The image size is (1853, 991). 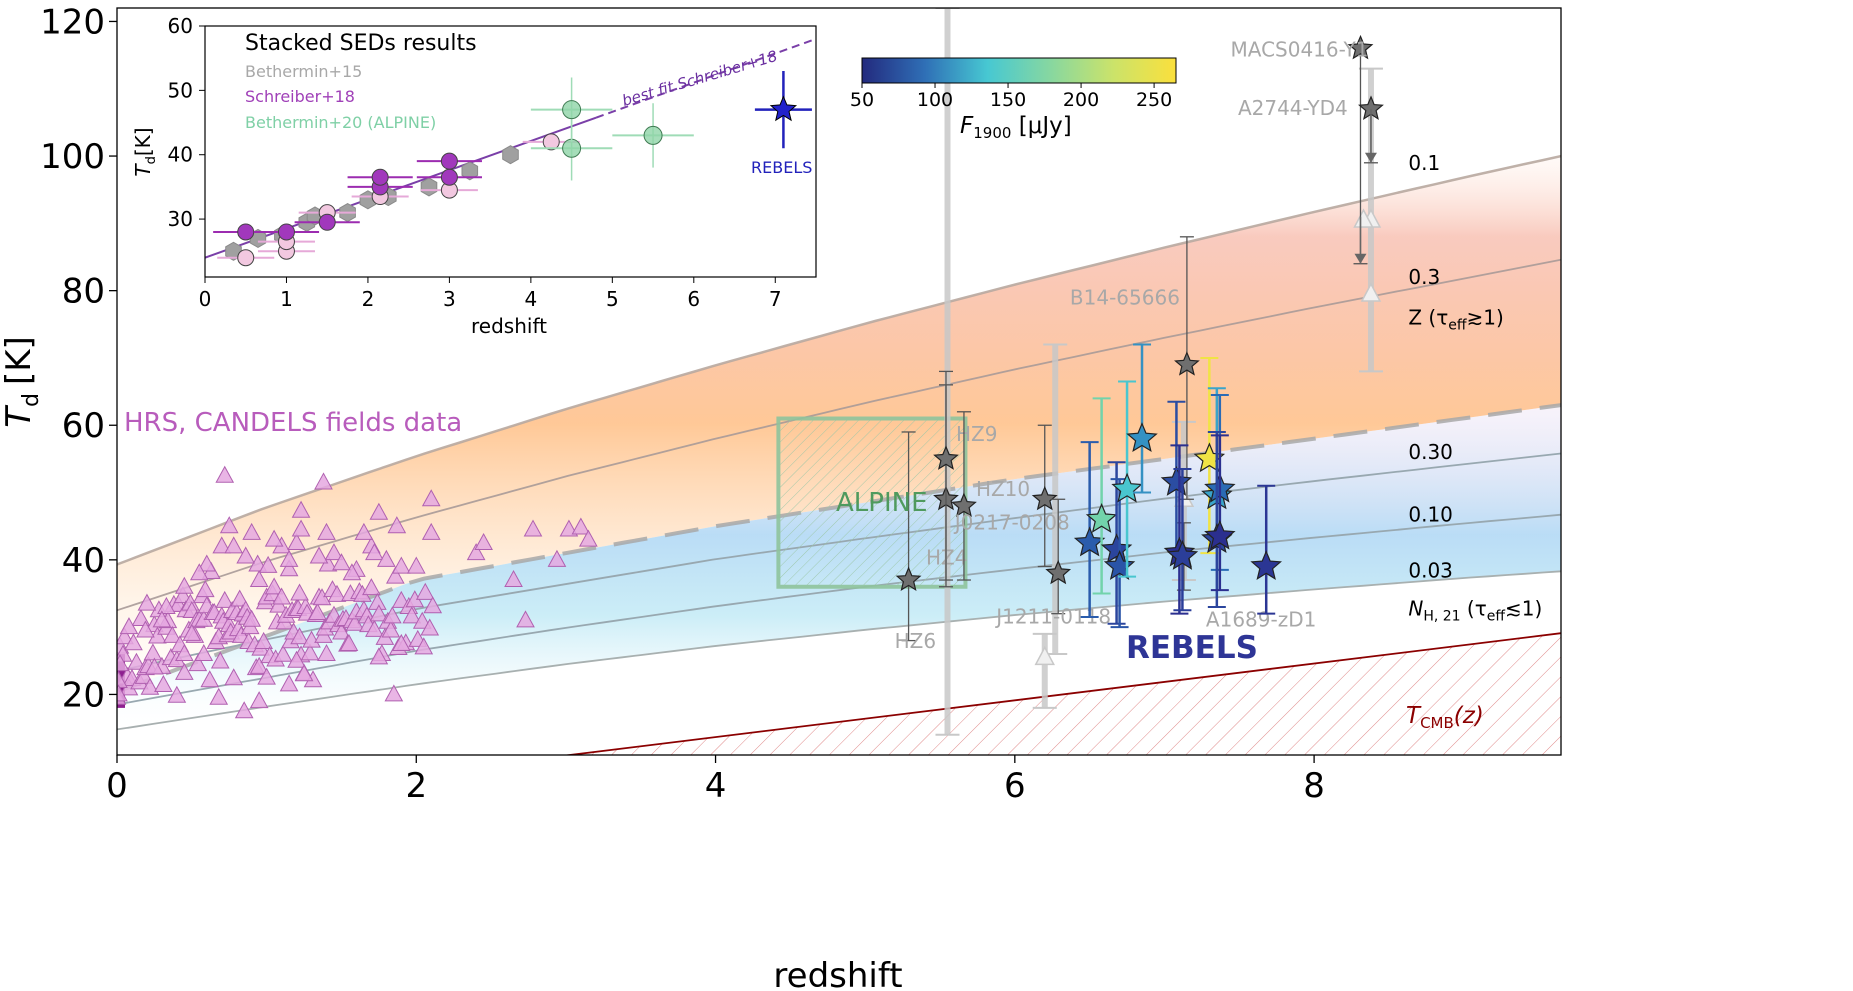 What do you see at coordinates (72, 157) in the screenshot?
I see `y-tick-label: 100` at bounding box center [72, 157].